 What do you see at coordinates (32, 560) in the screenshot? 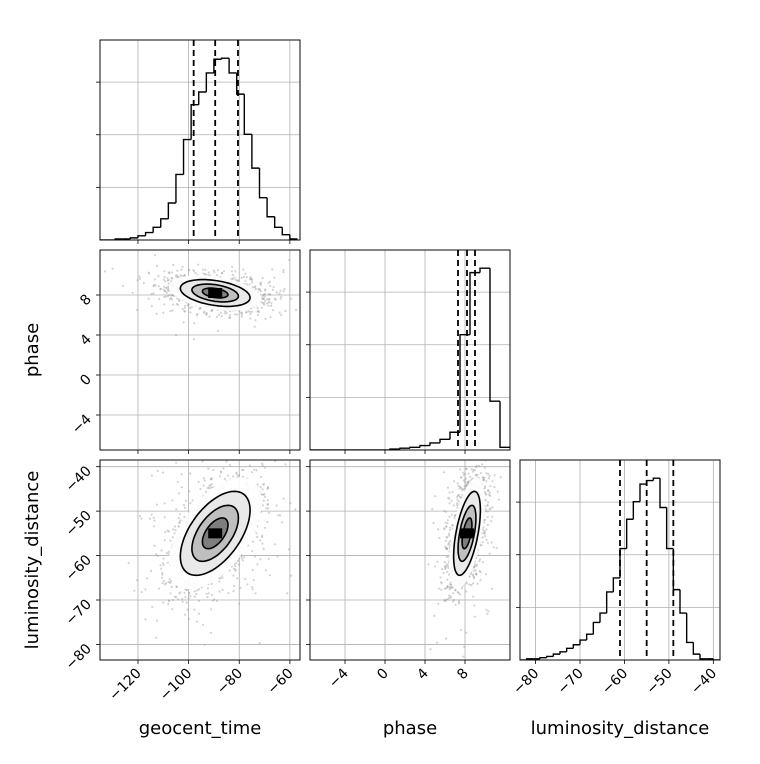
I see `ylabel-luminosity-distance: luminosity_distance` at bounding box center [32, 560].